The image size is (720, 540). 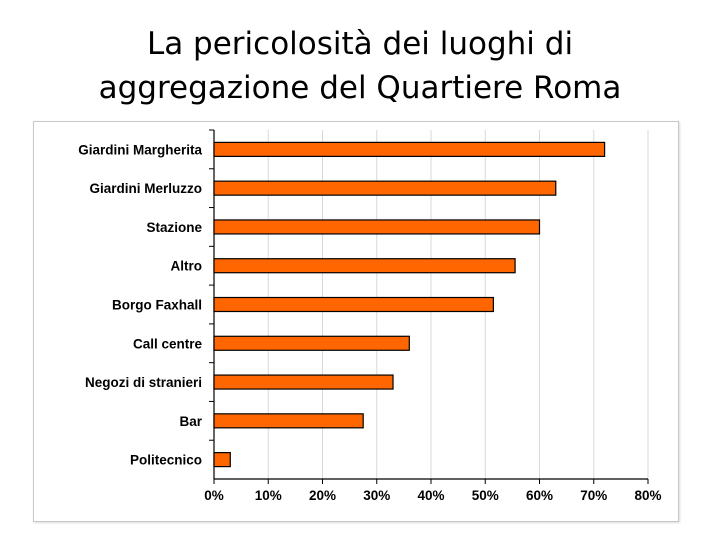 What do you see at coordinates (360, 44) in the screenshot?
I see `slide-title-line-1: La pericolosità dei luoghi di` at bounding box center [360, 44].